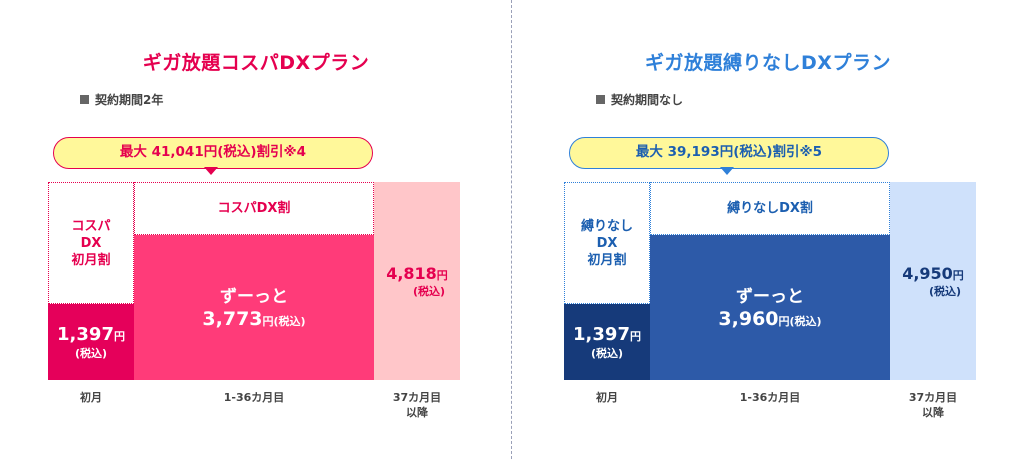 Image resolution: width=1024 pixels, height=459 pixels. I want to click on plan-title: ギガ放題コスパDXプラン, so click(256, 63).